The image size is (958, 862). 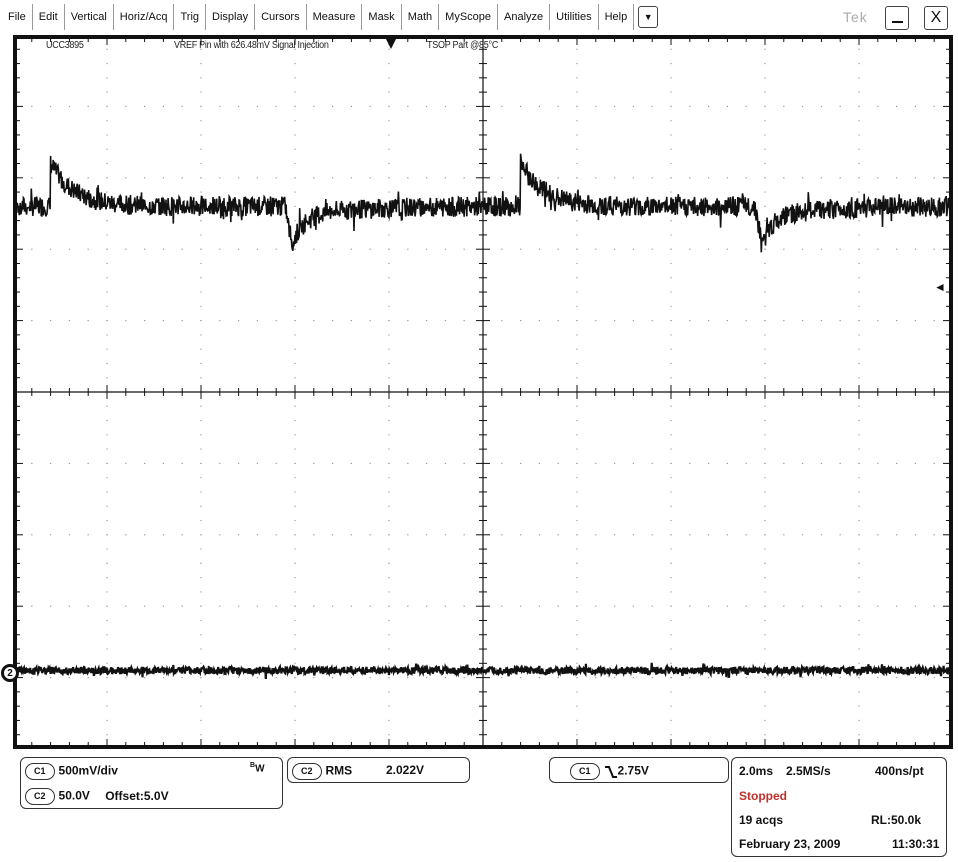 What do you see at coordinates (257, 768) in the screenshot?
I see `bandwidth-limit-icon: BW` at bounding box center [257, 768].